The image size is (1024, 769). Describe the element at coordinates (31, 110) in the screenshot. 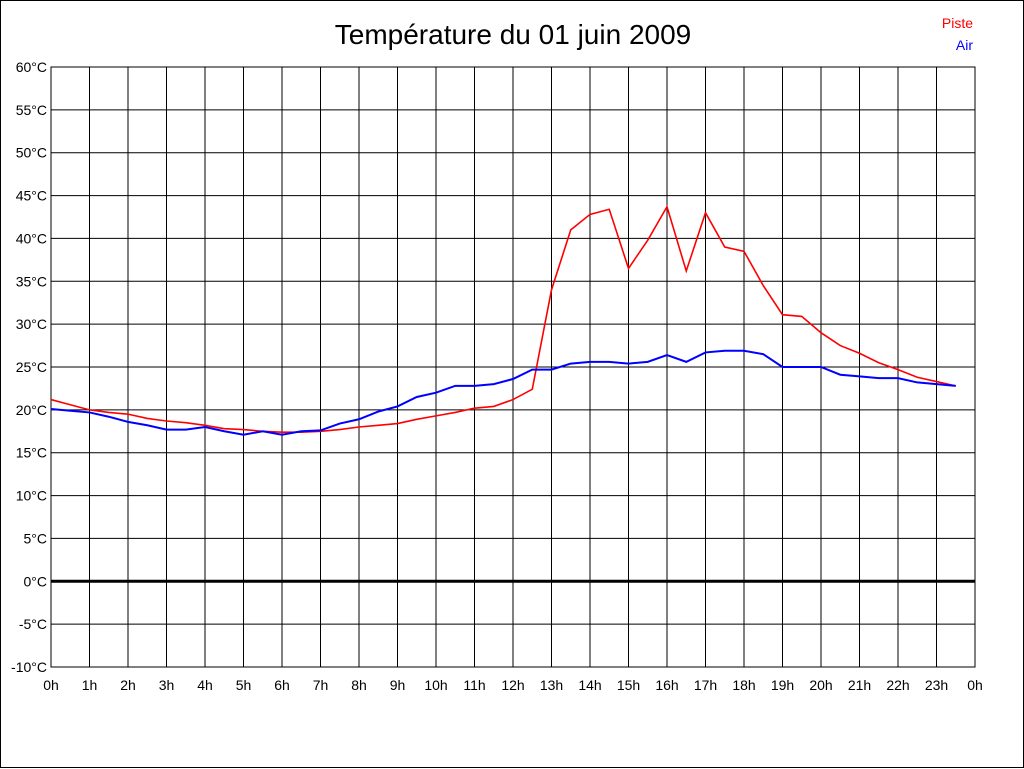

I see `y-tick-label: 55°C` at that location.